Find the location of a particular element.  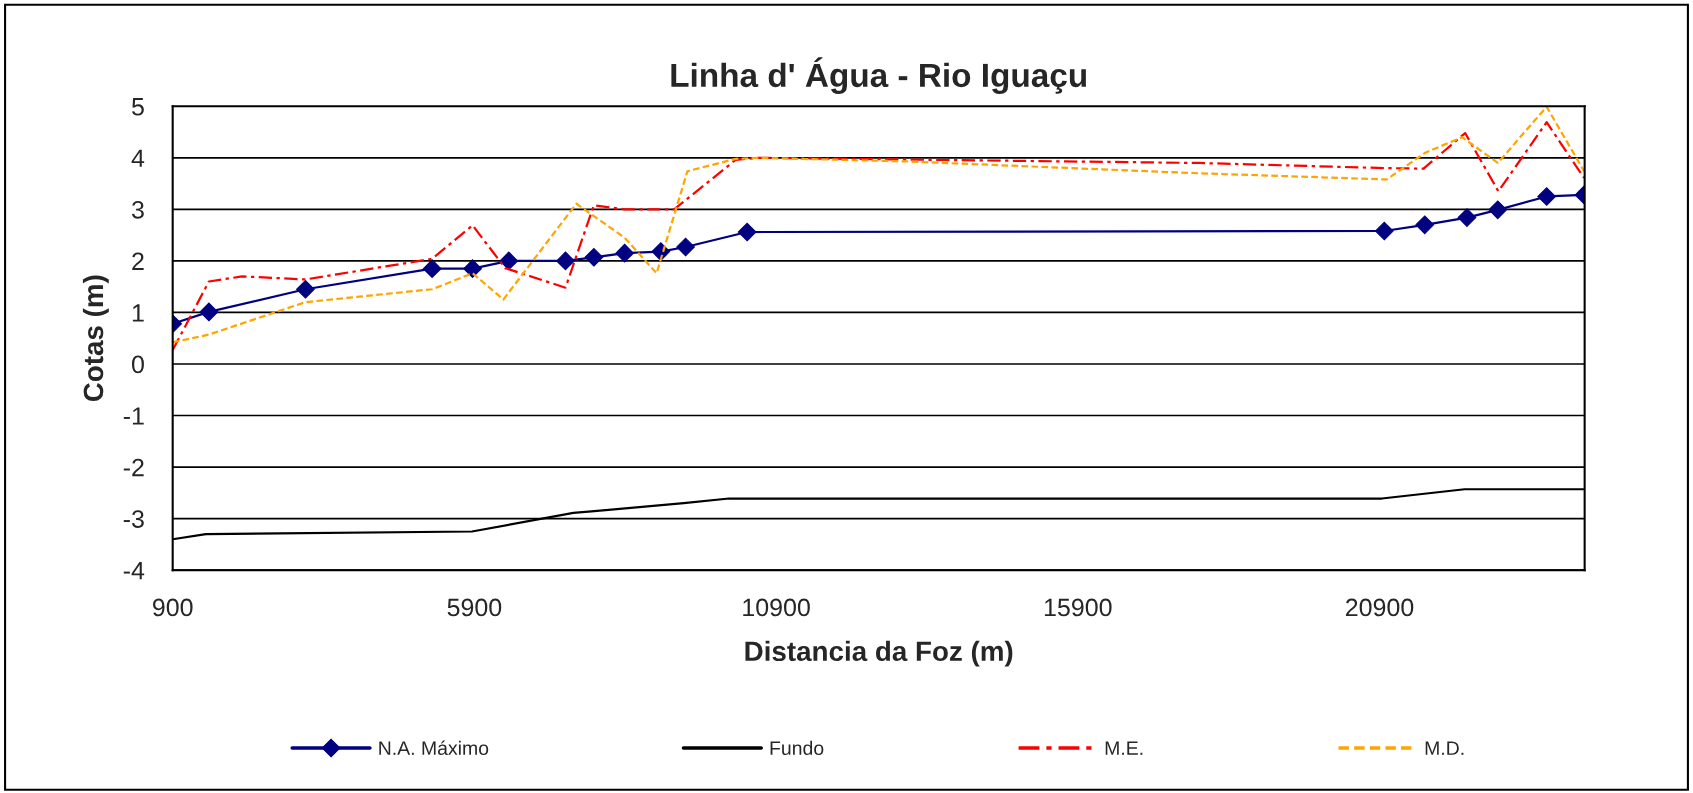

x-tick-label: 900 is located at coordinates (173, 607).